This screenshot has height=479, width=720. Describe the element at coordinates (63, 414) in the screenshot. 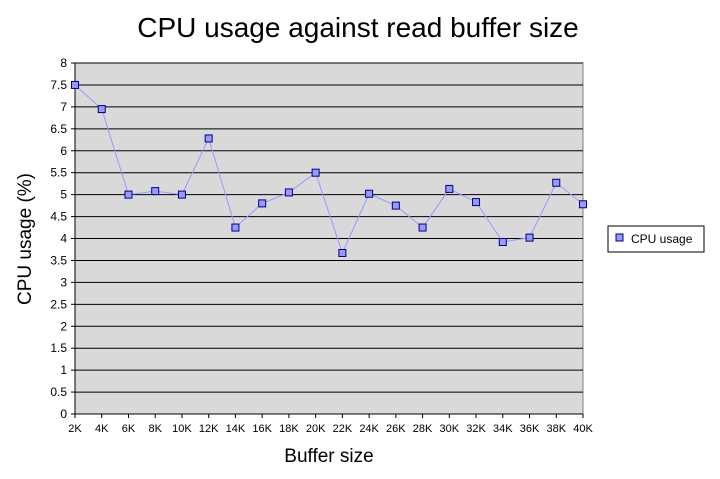

I see `y-tick-label: 0` at that location.